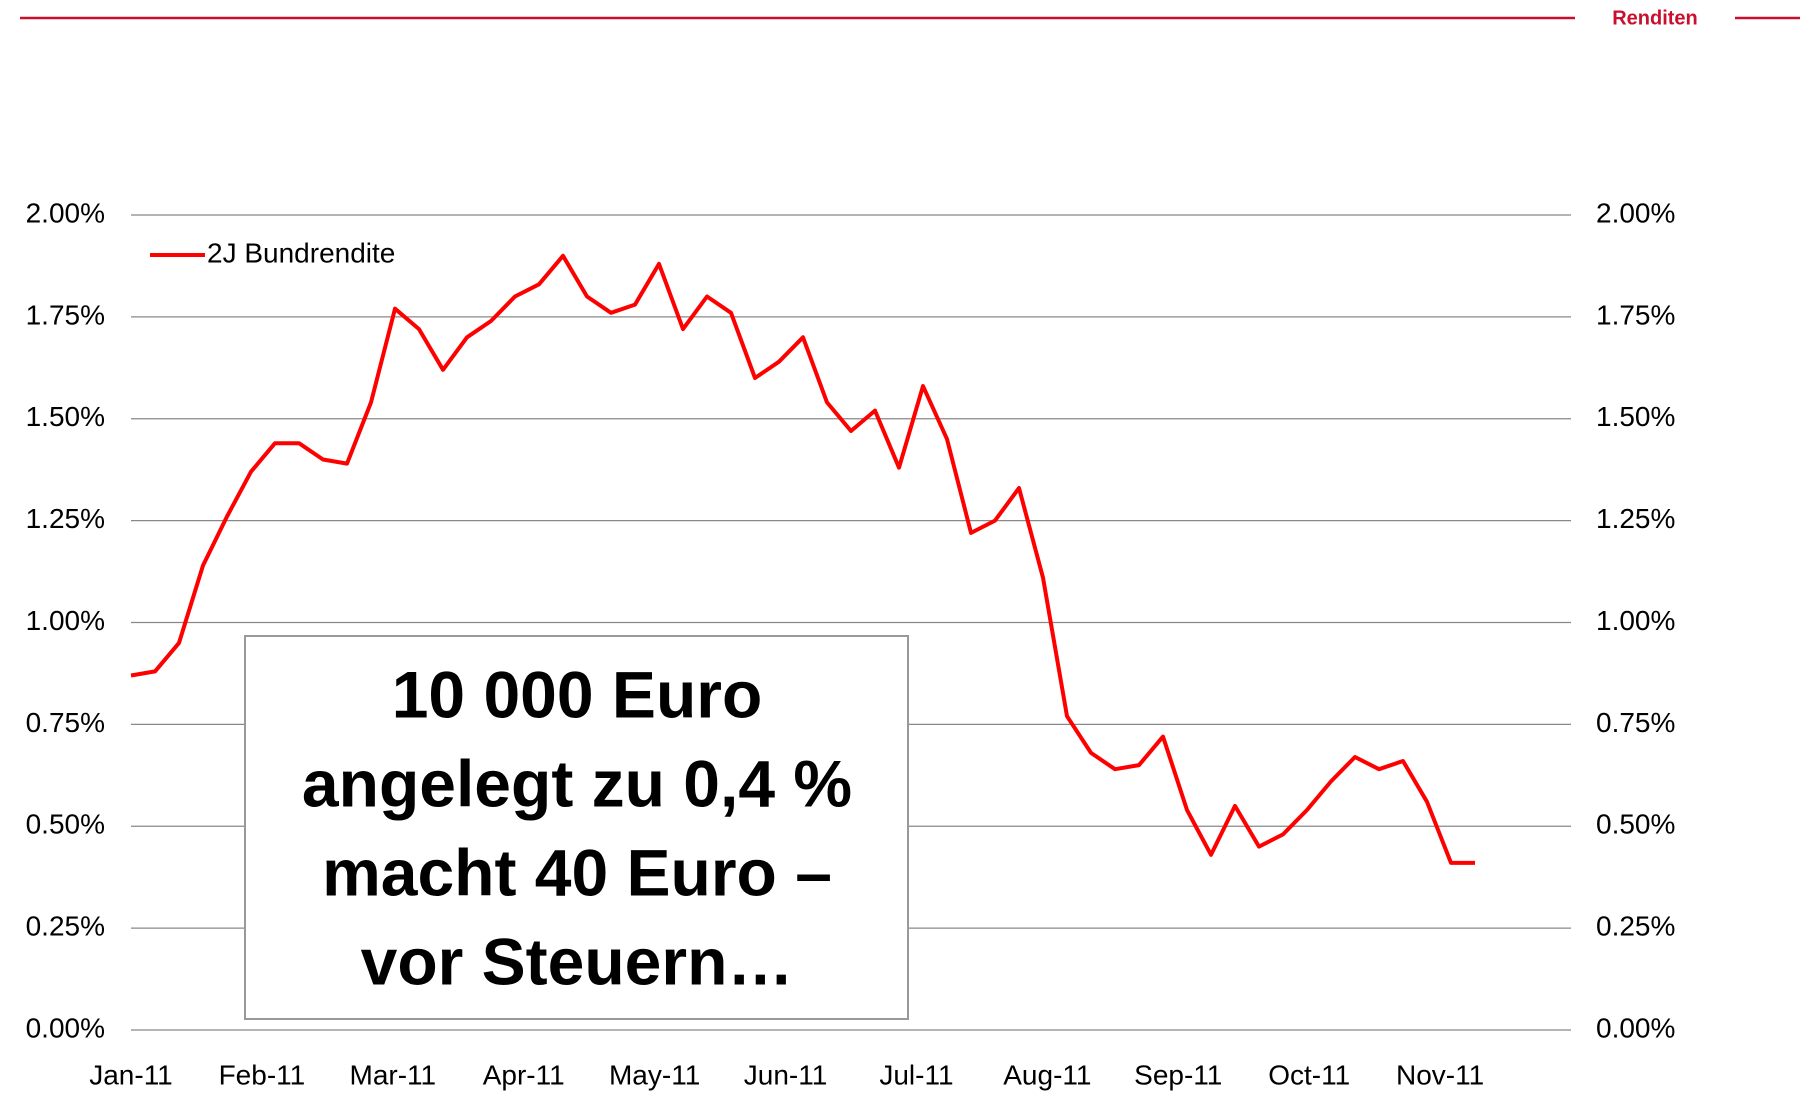  Describe the element at coordinates (524, 1074) in the screenshot. I see `x-tick-label: Apr-11` at that location.